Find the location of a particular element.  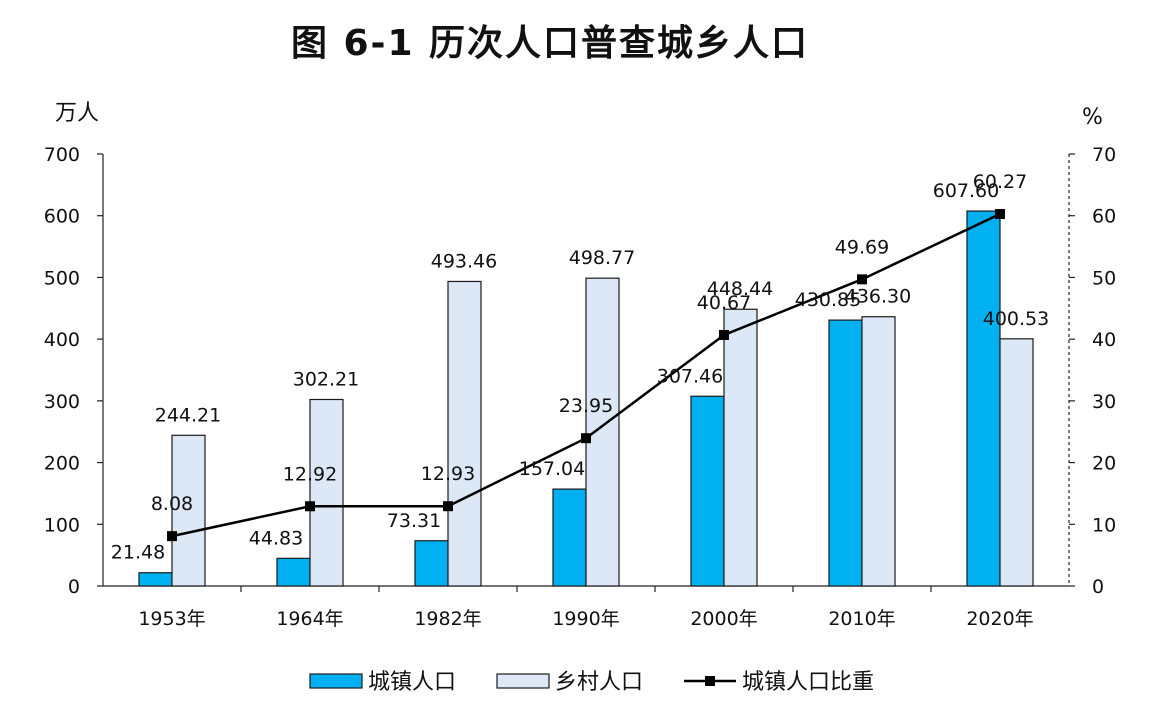

label-rural: 302.21 is located at coordinates (326, 379).